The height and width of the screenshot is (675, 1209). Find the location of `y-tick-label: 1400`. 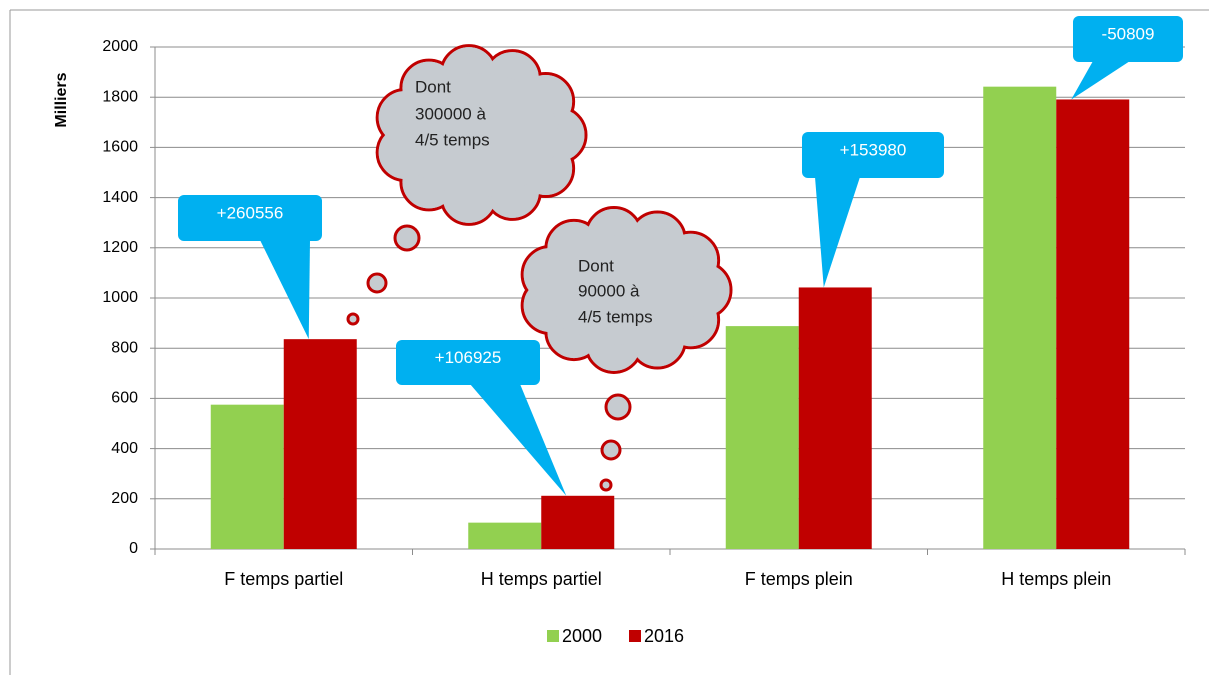

y-tick-label: 1400 is located at coordinates (120, 197).